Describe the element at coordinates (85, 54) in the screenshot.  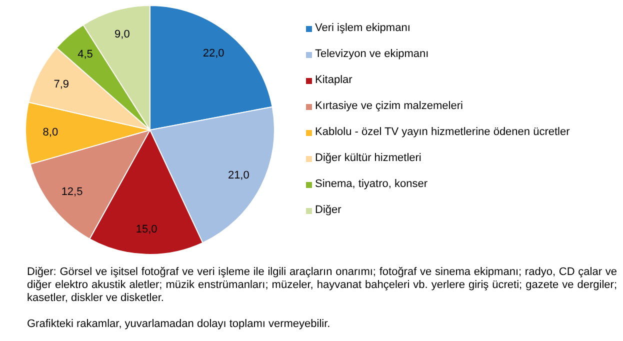
I see `data-label: 4,5` at that location.